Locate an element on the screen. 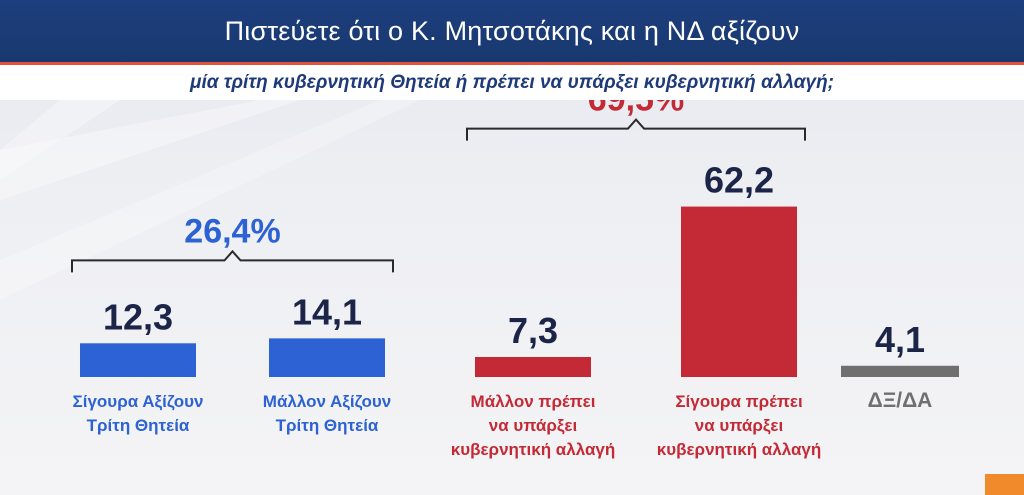 The height and width of the screenshot is (495, 1024). data-label: 62,2 is located at coordinates (739, 180).